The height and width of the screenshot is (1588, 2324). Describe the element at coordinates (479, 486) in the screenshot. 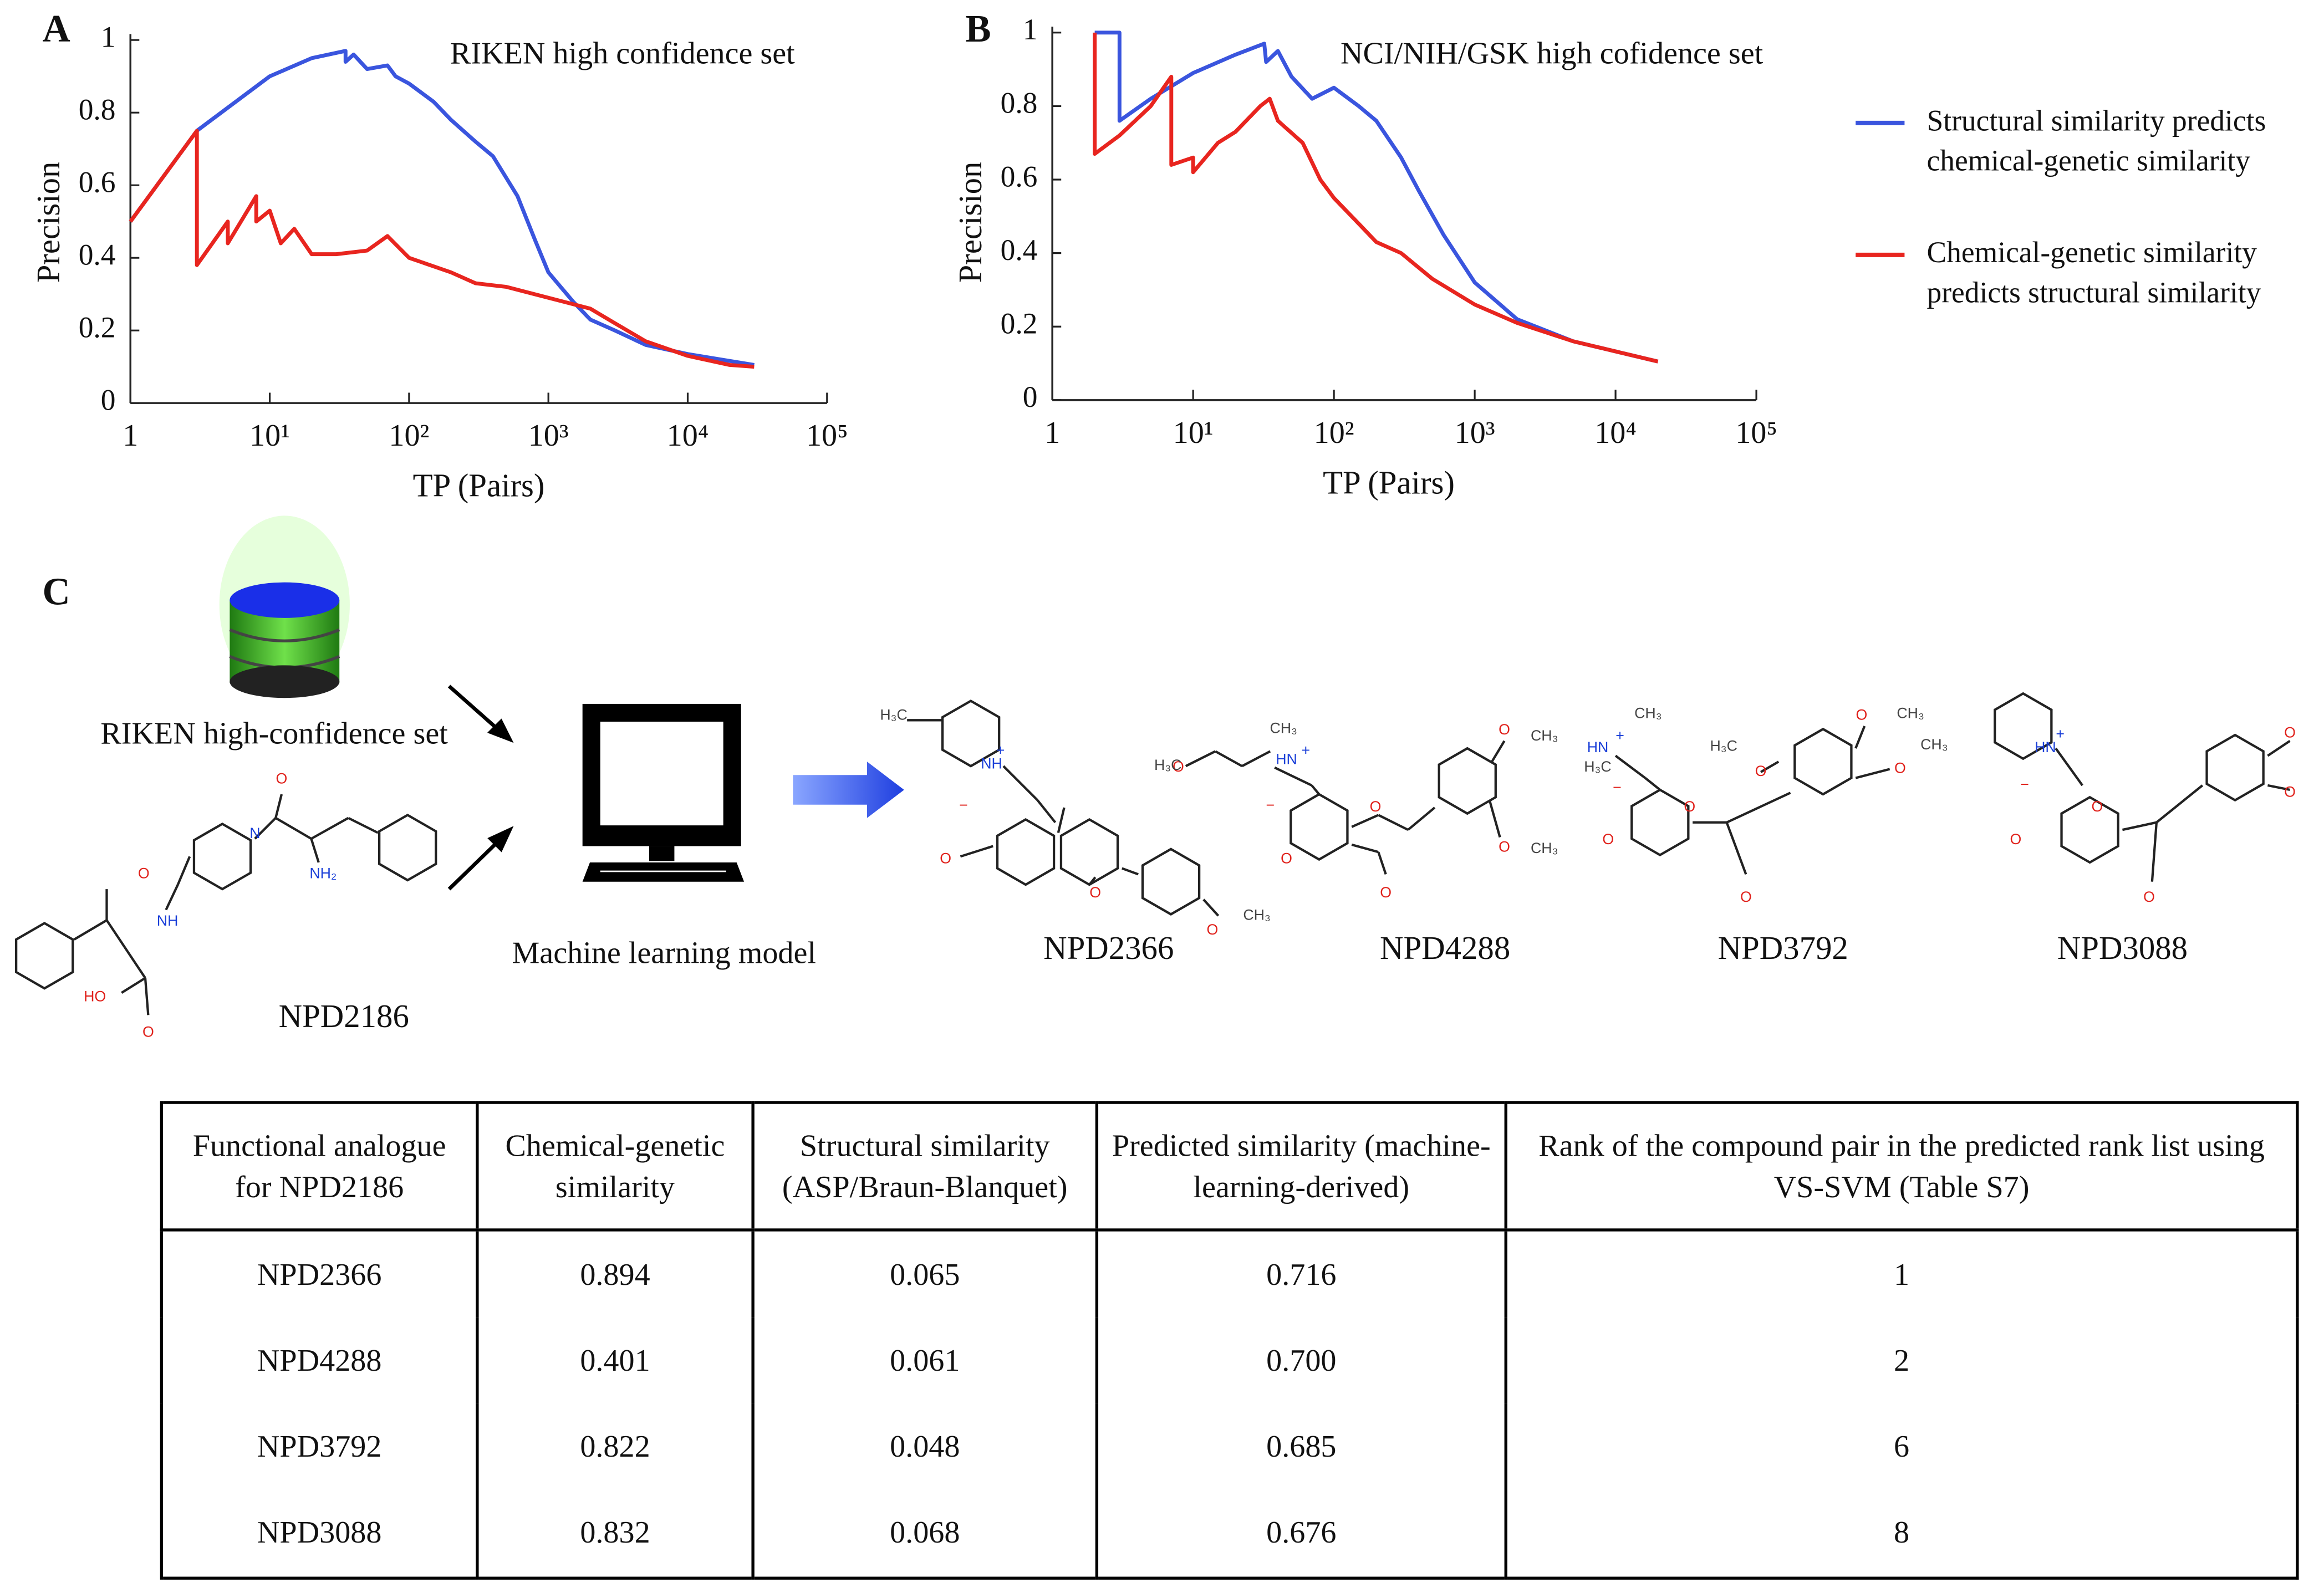

I see `x-axis-label: TP (Pairs)` at that location.